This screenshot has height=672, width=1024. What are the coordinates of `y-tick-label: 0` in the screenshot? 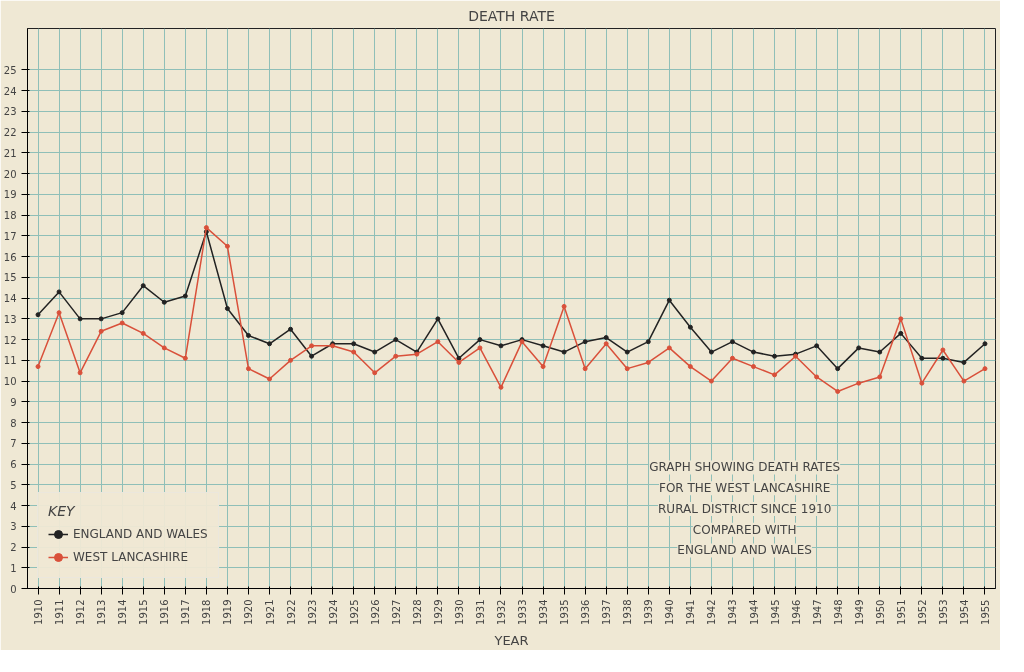 It's located at (13, 589).